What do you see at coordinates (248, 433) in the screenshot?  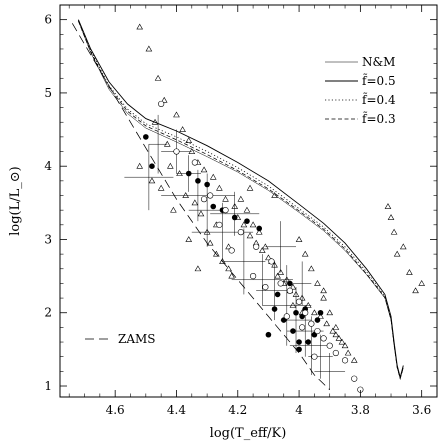 I see `x-axis-label: log(T_eff/K)` at bounding box center [248, 433].